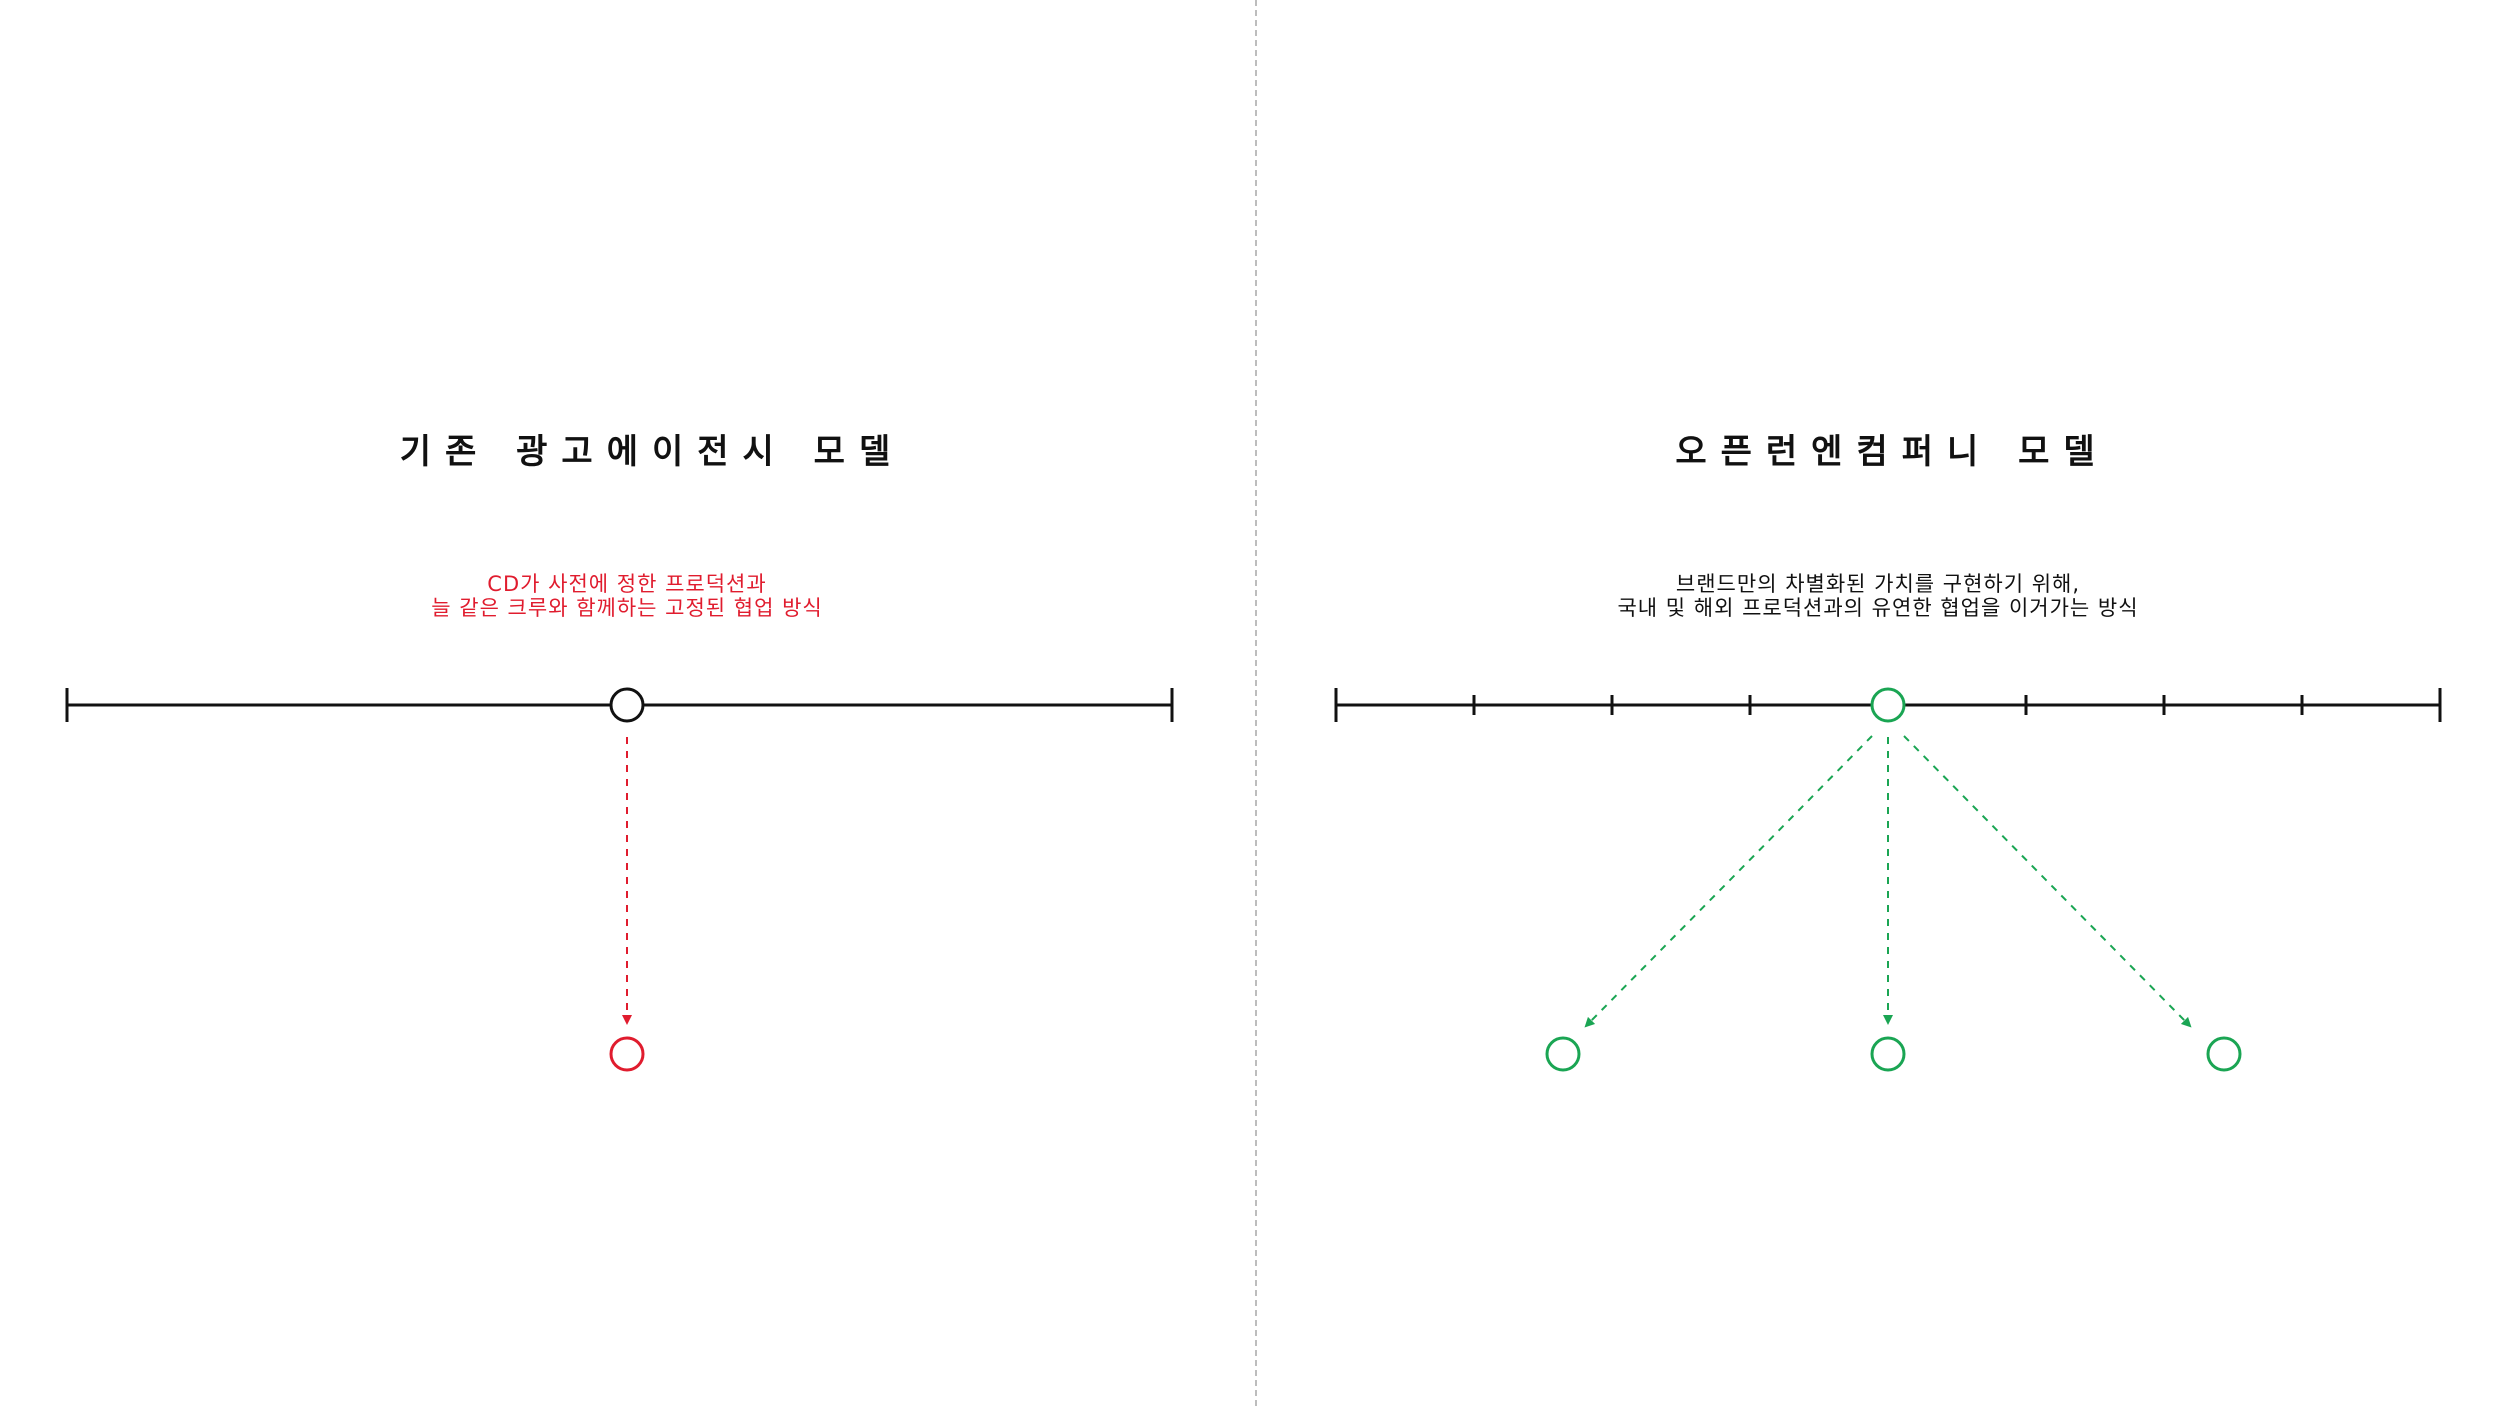  What do you see at coordinates (619, 879) in the screenshot?
I see `left-diagram` at bounding box center [619, 879].